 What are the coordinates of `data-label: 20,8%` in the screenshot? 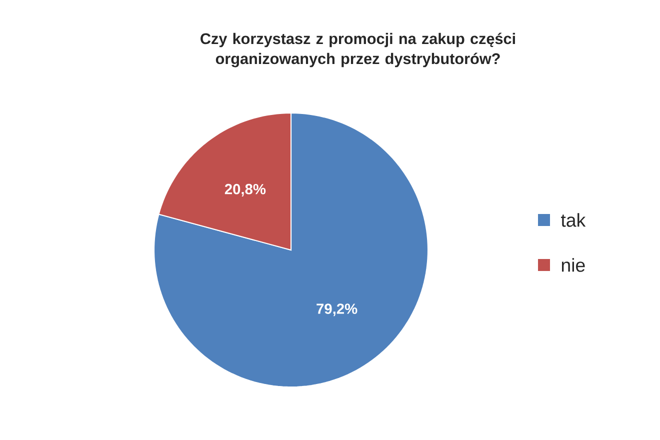 It's located at (245, 190).